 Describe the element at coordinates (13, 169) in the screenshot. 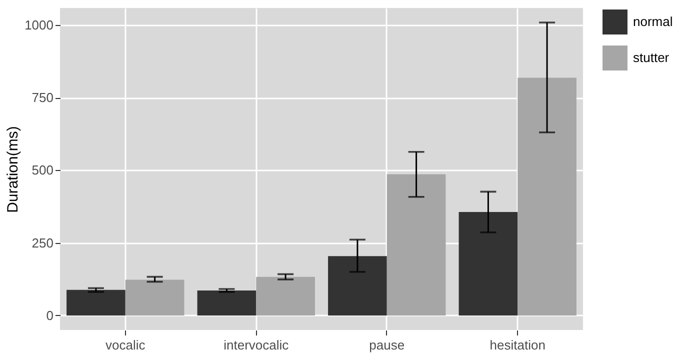

I see `y-axis-title: Duration(ms)` at that location.